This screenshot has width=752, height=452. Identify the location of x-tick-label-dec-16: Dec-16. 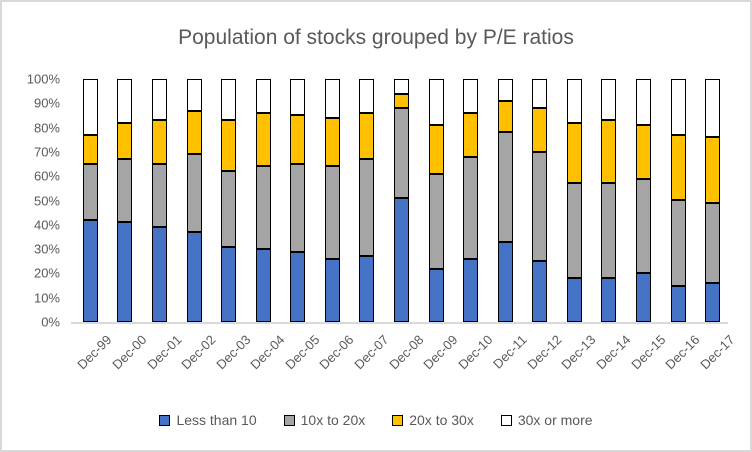
(682, 352).